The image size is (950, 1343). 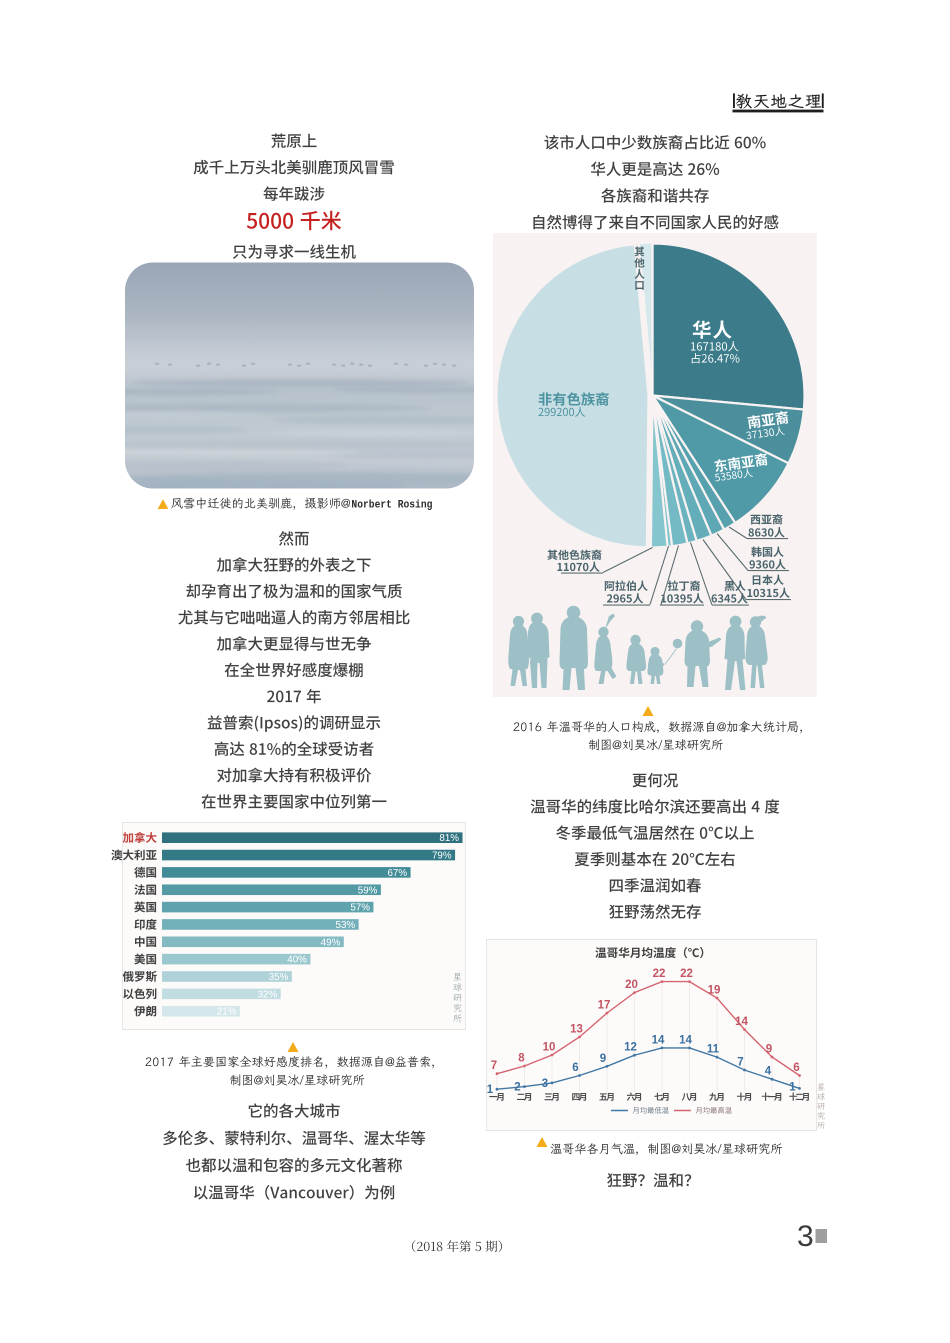 I want to click on svg-text: 19, so click(x=714, y=991).